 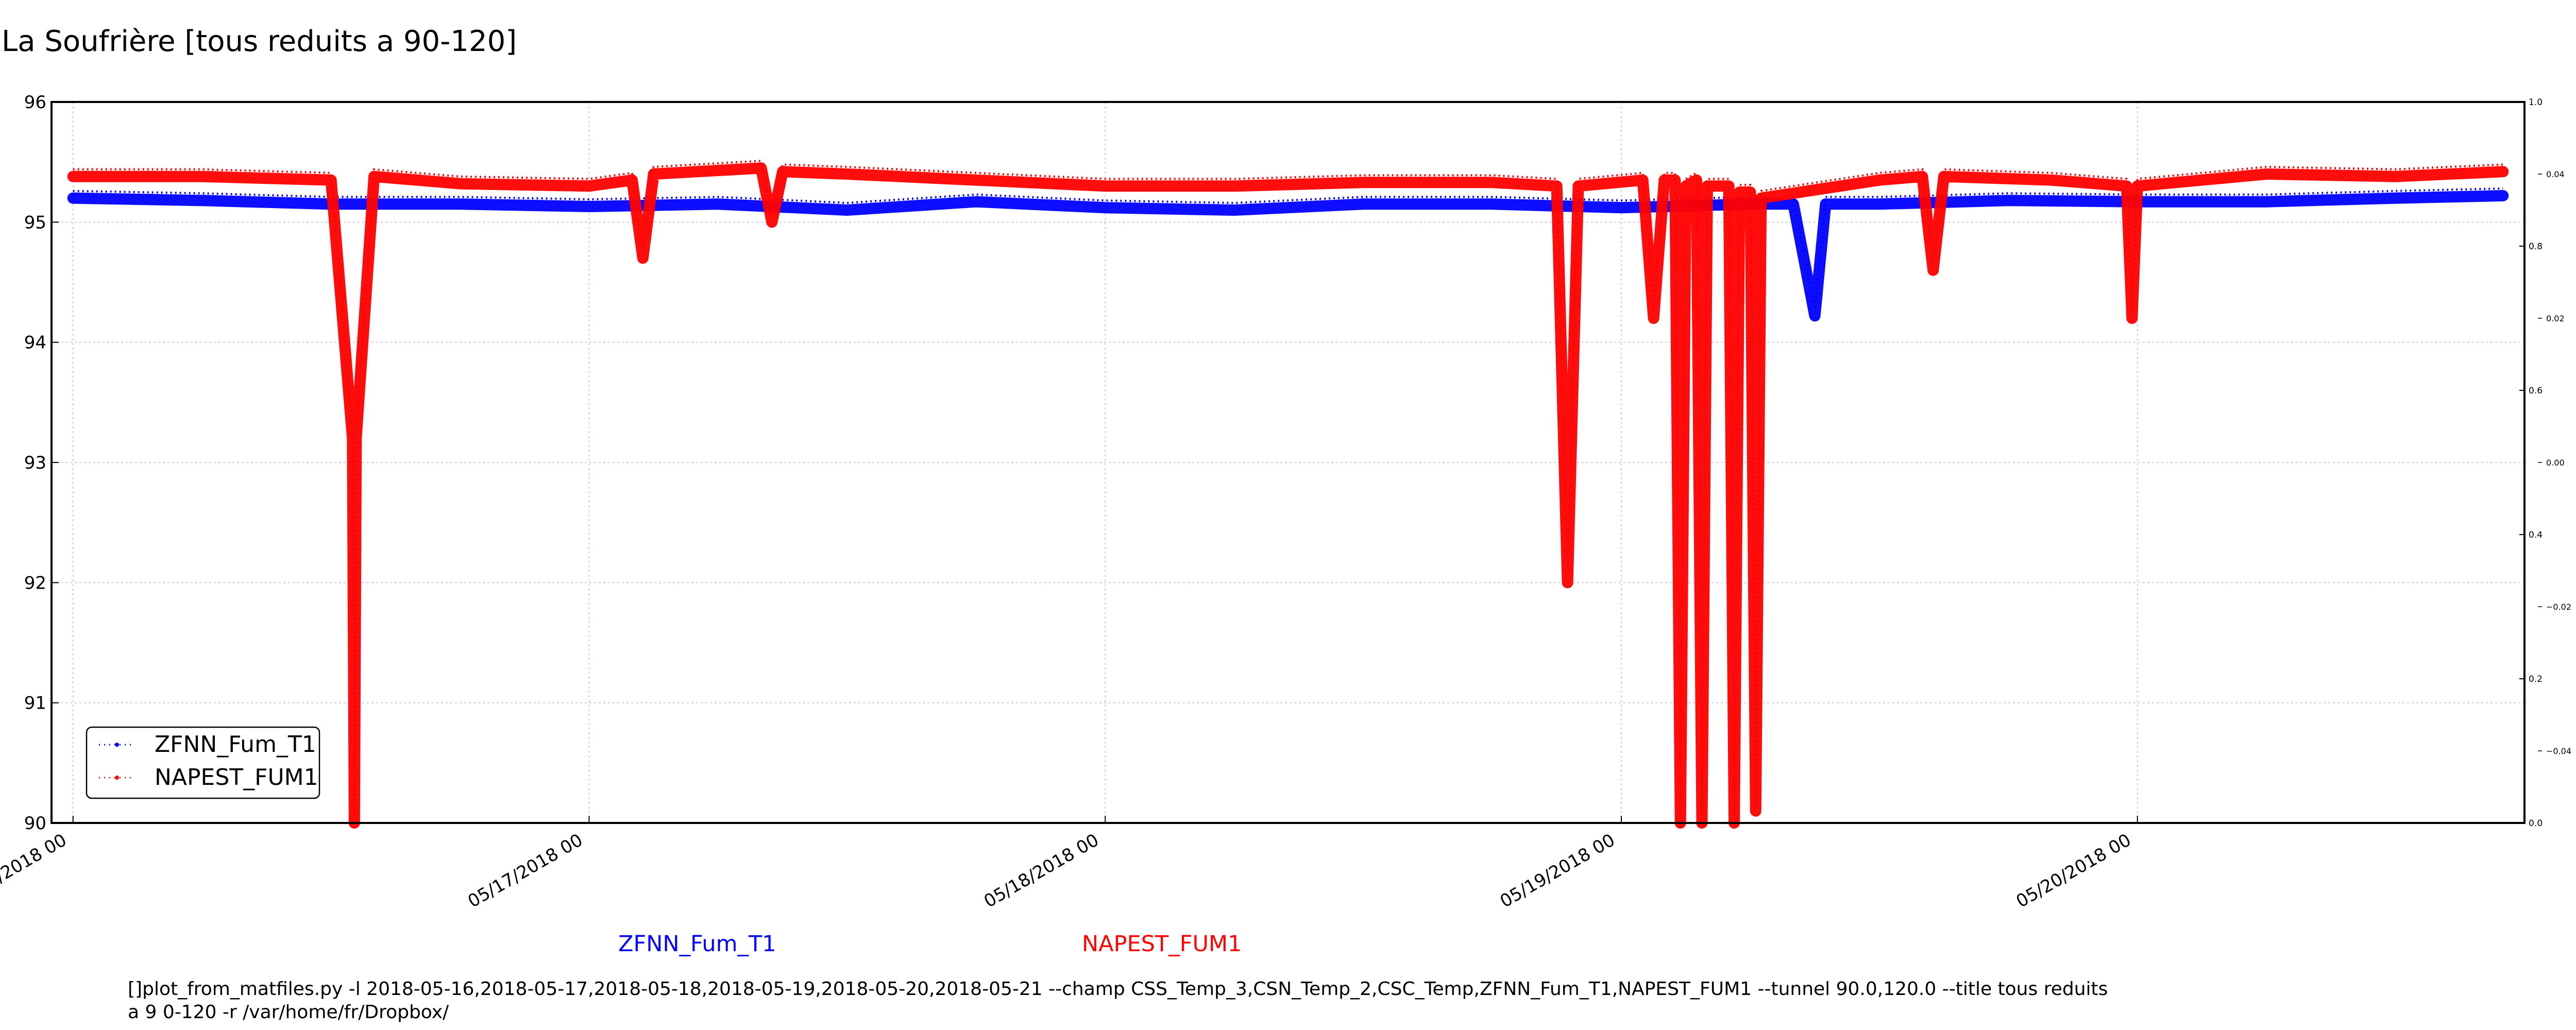 What do you see at coordinates (1041, 871) in the screenshot?
I see `x-tick-label: 05/18/2018 00` at bounding box center [1041, 871].